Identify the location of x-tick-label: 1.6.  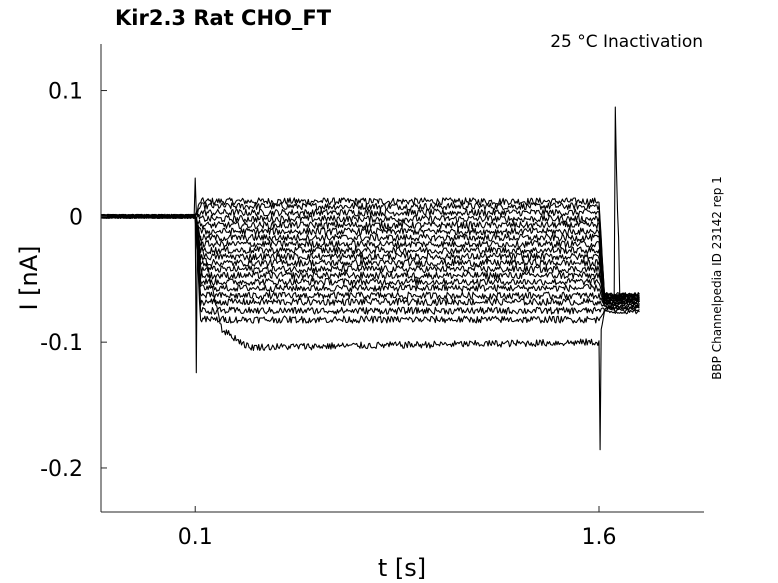
(599, 537).